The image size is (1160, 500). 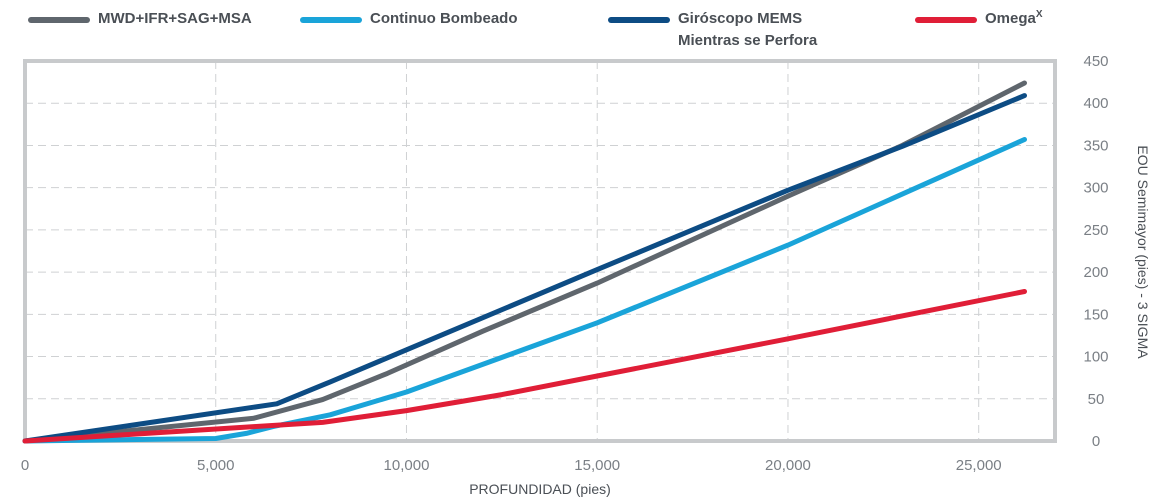 I want to click on x-axis-ticks: 0 5,000 10,000 15,000 20,000 25,000, so click(x=511, y=465).